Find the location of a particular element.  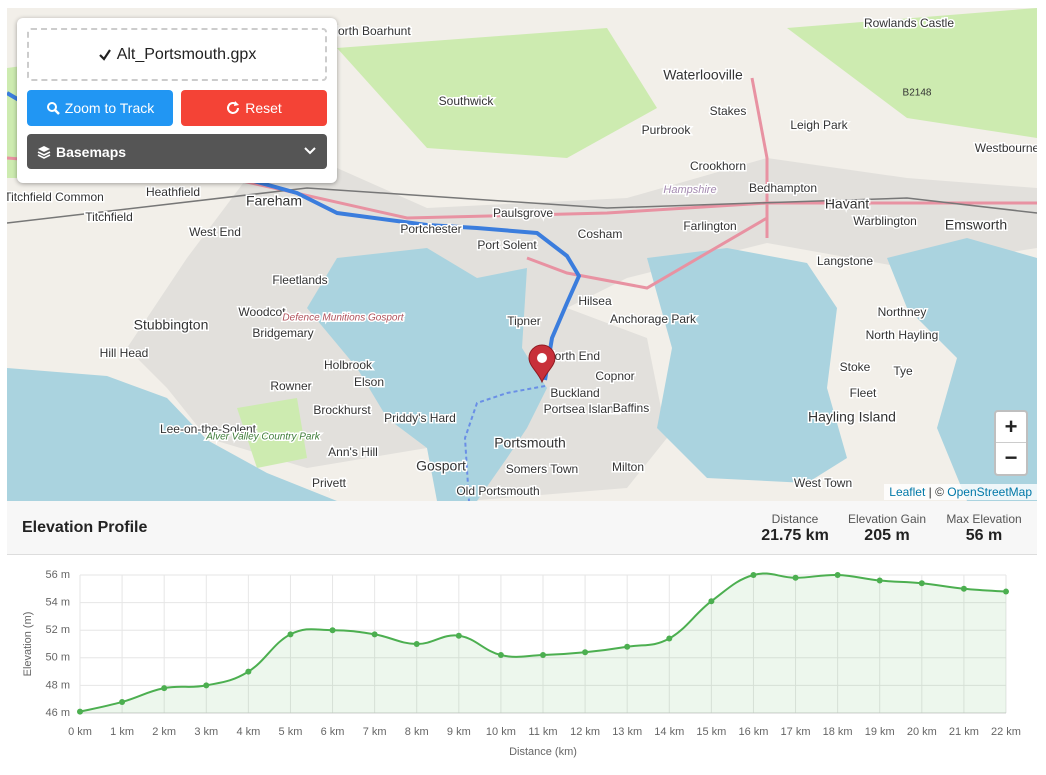

zoom-in: + is located at coordinates (1011, 427).